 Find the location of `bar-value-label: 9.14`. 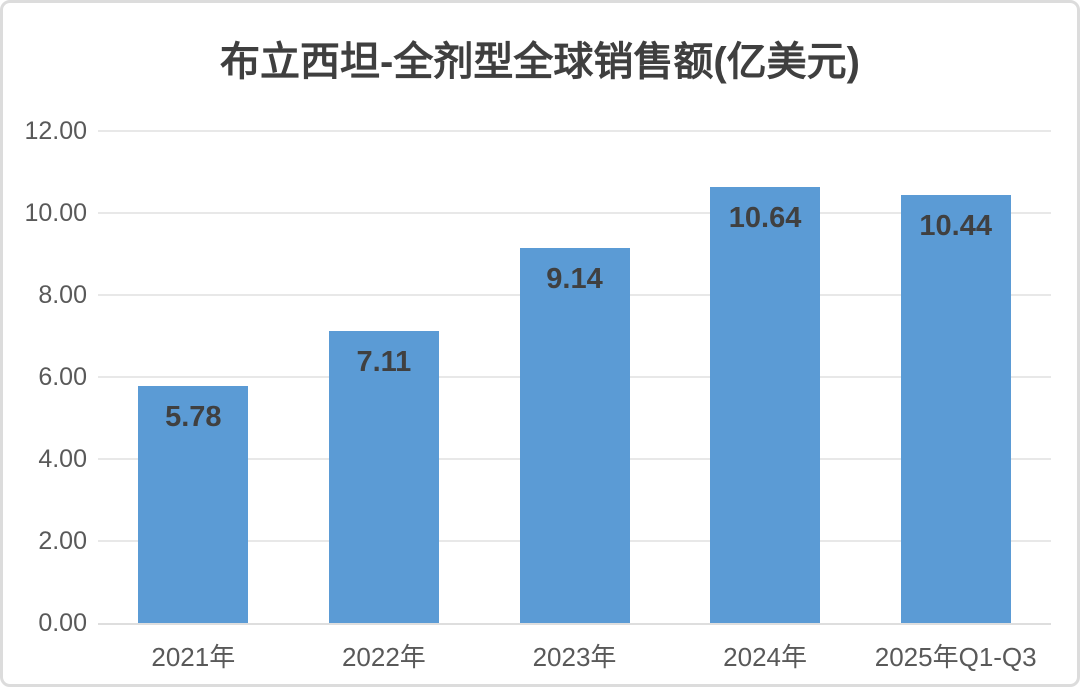

bar-value-label: 9.14 is located at coordinates (574, 279).